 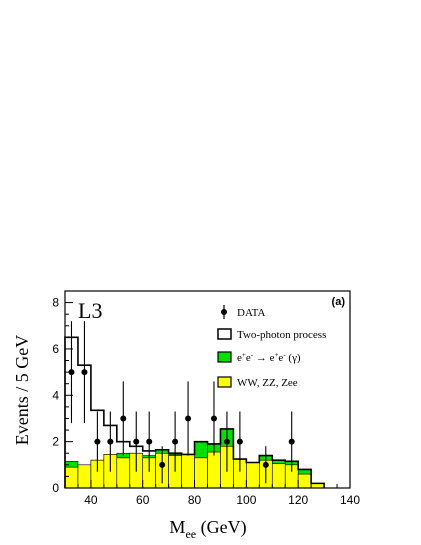 What do you see at coordinates (267, 383) in the screenshot?
I see `legend-label-ww-zz-zee: WW, ZZ, Zee` at bounding box center [267, 383].